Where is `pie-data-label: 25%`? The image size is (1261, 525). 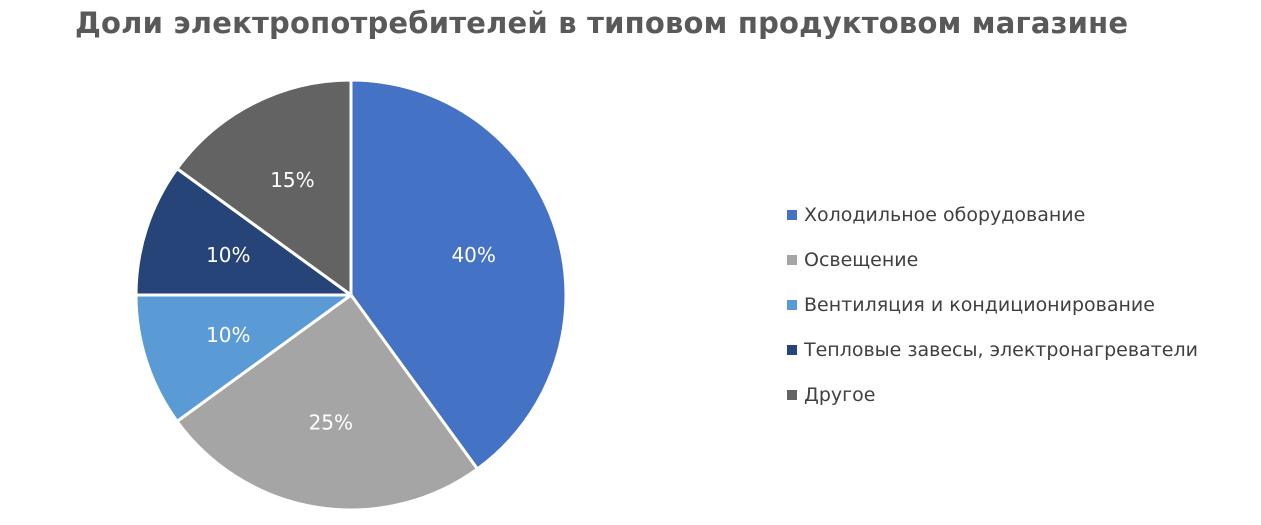 pie-data-label: 25% is located at coordinates (331, 422).